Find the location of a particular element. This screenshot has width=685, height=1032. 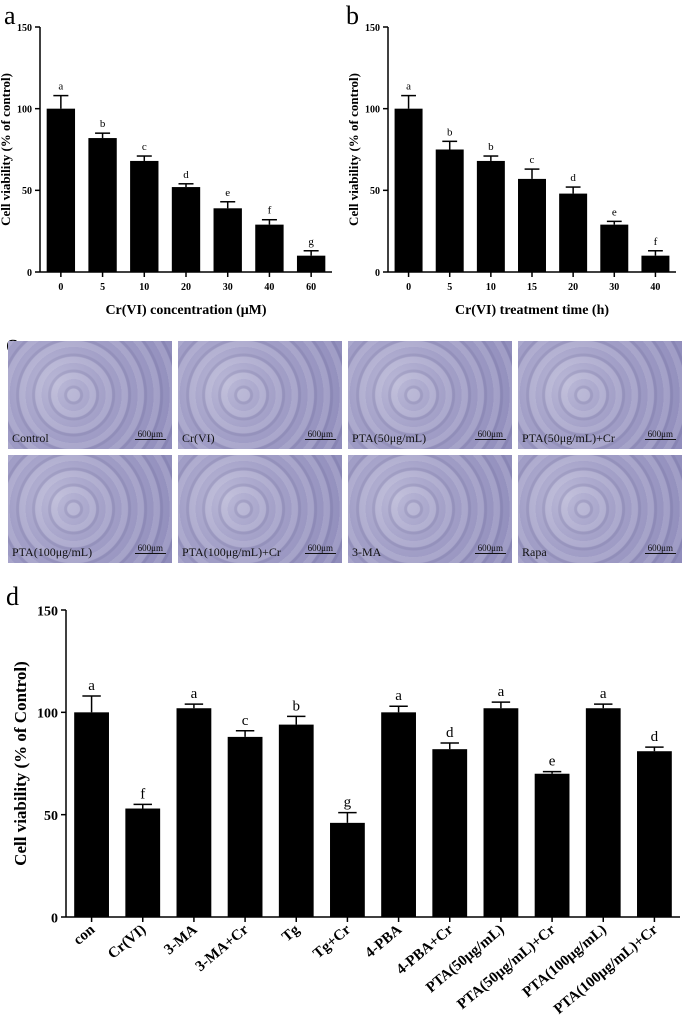

image-caption: Control is located at coordinates (30, 438).